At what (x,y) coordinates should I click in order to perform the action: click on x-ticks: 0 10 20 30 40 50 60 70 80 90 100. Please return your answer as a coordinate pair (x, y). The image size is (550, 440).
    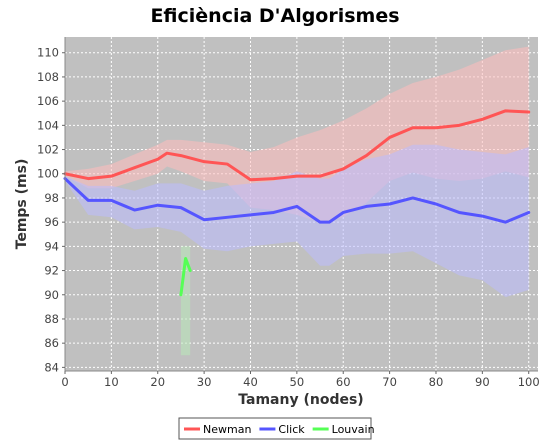
    Looking at the image, I should click on (300, 380).